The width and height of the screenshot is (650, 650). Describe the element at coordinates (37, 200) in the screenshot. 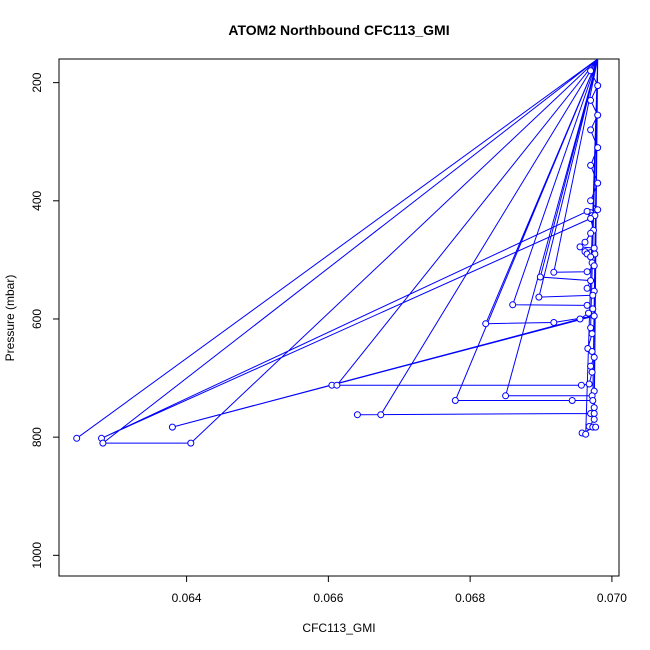

I see `y-tick-label: 400` at that location.